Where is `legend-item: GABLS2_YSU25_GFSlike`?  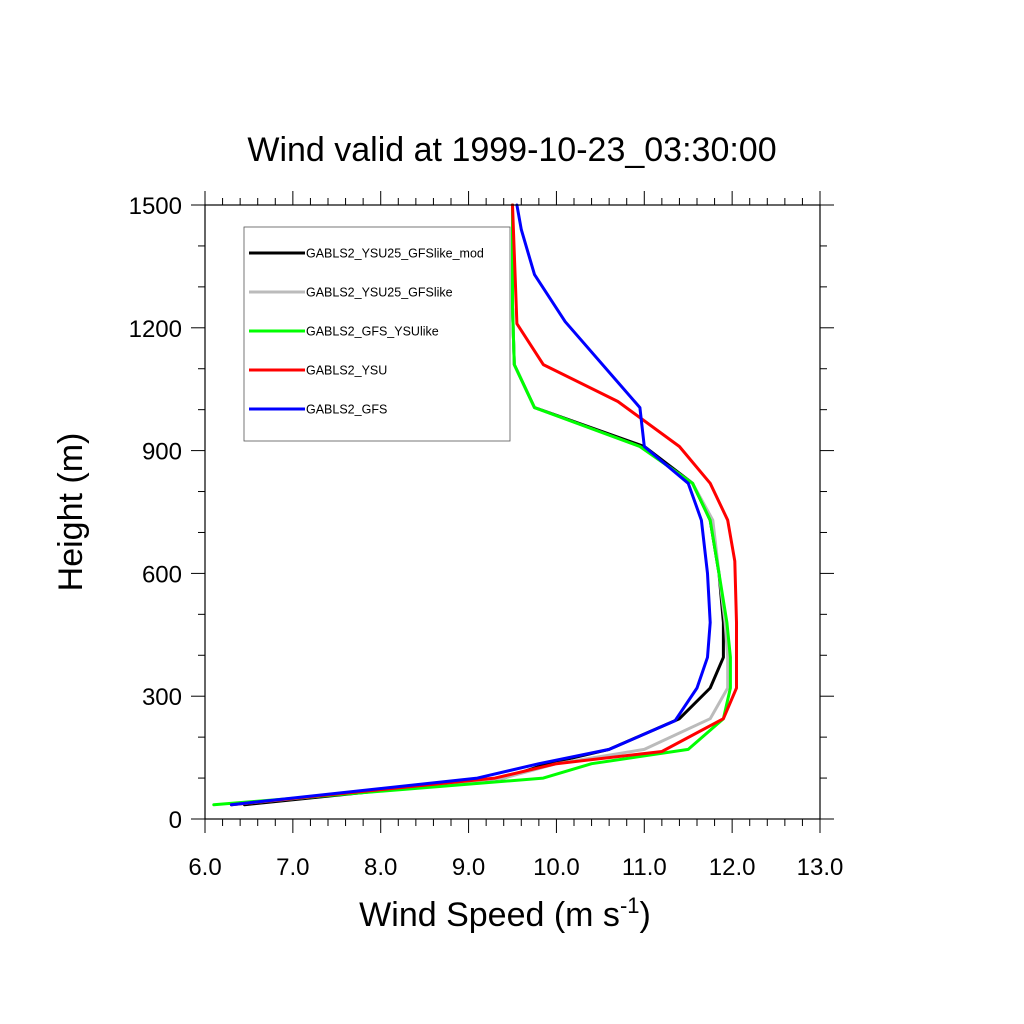 legend-item: GABLS2_YSU25_GFSlike is located at coordinates (351, 293).